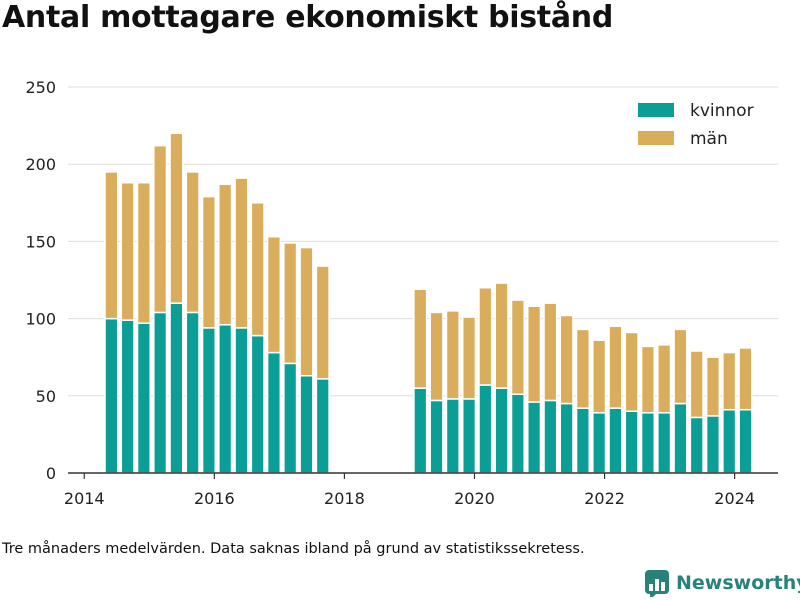 This screenshot has width=800, height=600. I want to click on y-tick-label: 200, so click(40, 164).